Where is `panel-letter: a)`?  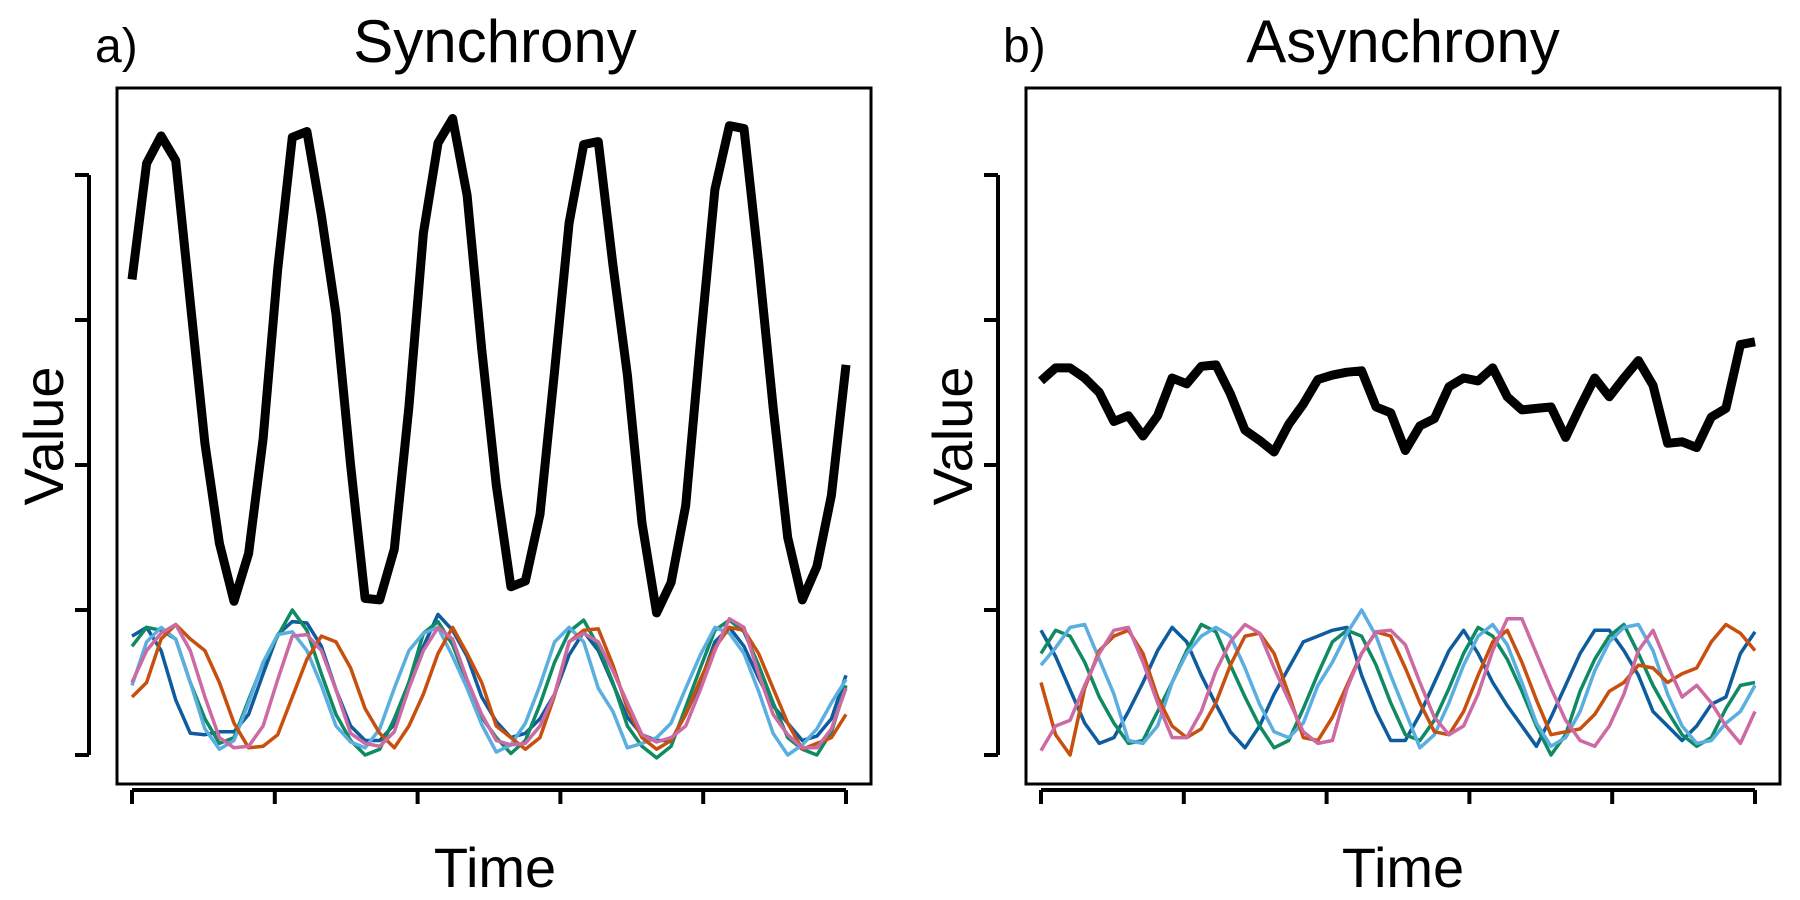
panel-letter: a) is located at coordinates (116, 46).